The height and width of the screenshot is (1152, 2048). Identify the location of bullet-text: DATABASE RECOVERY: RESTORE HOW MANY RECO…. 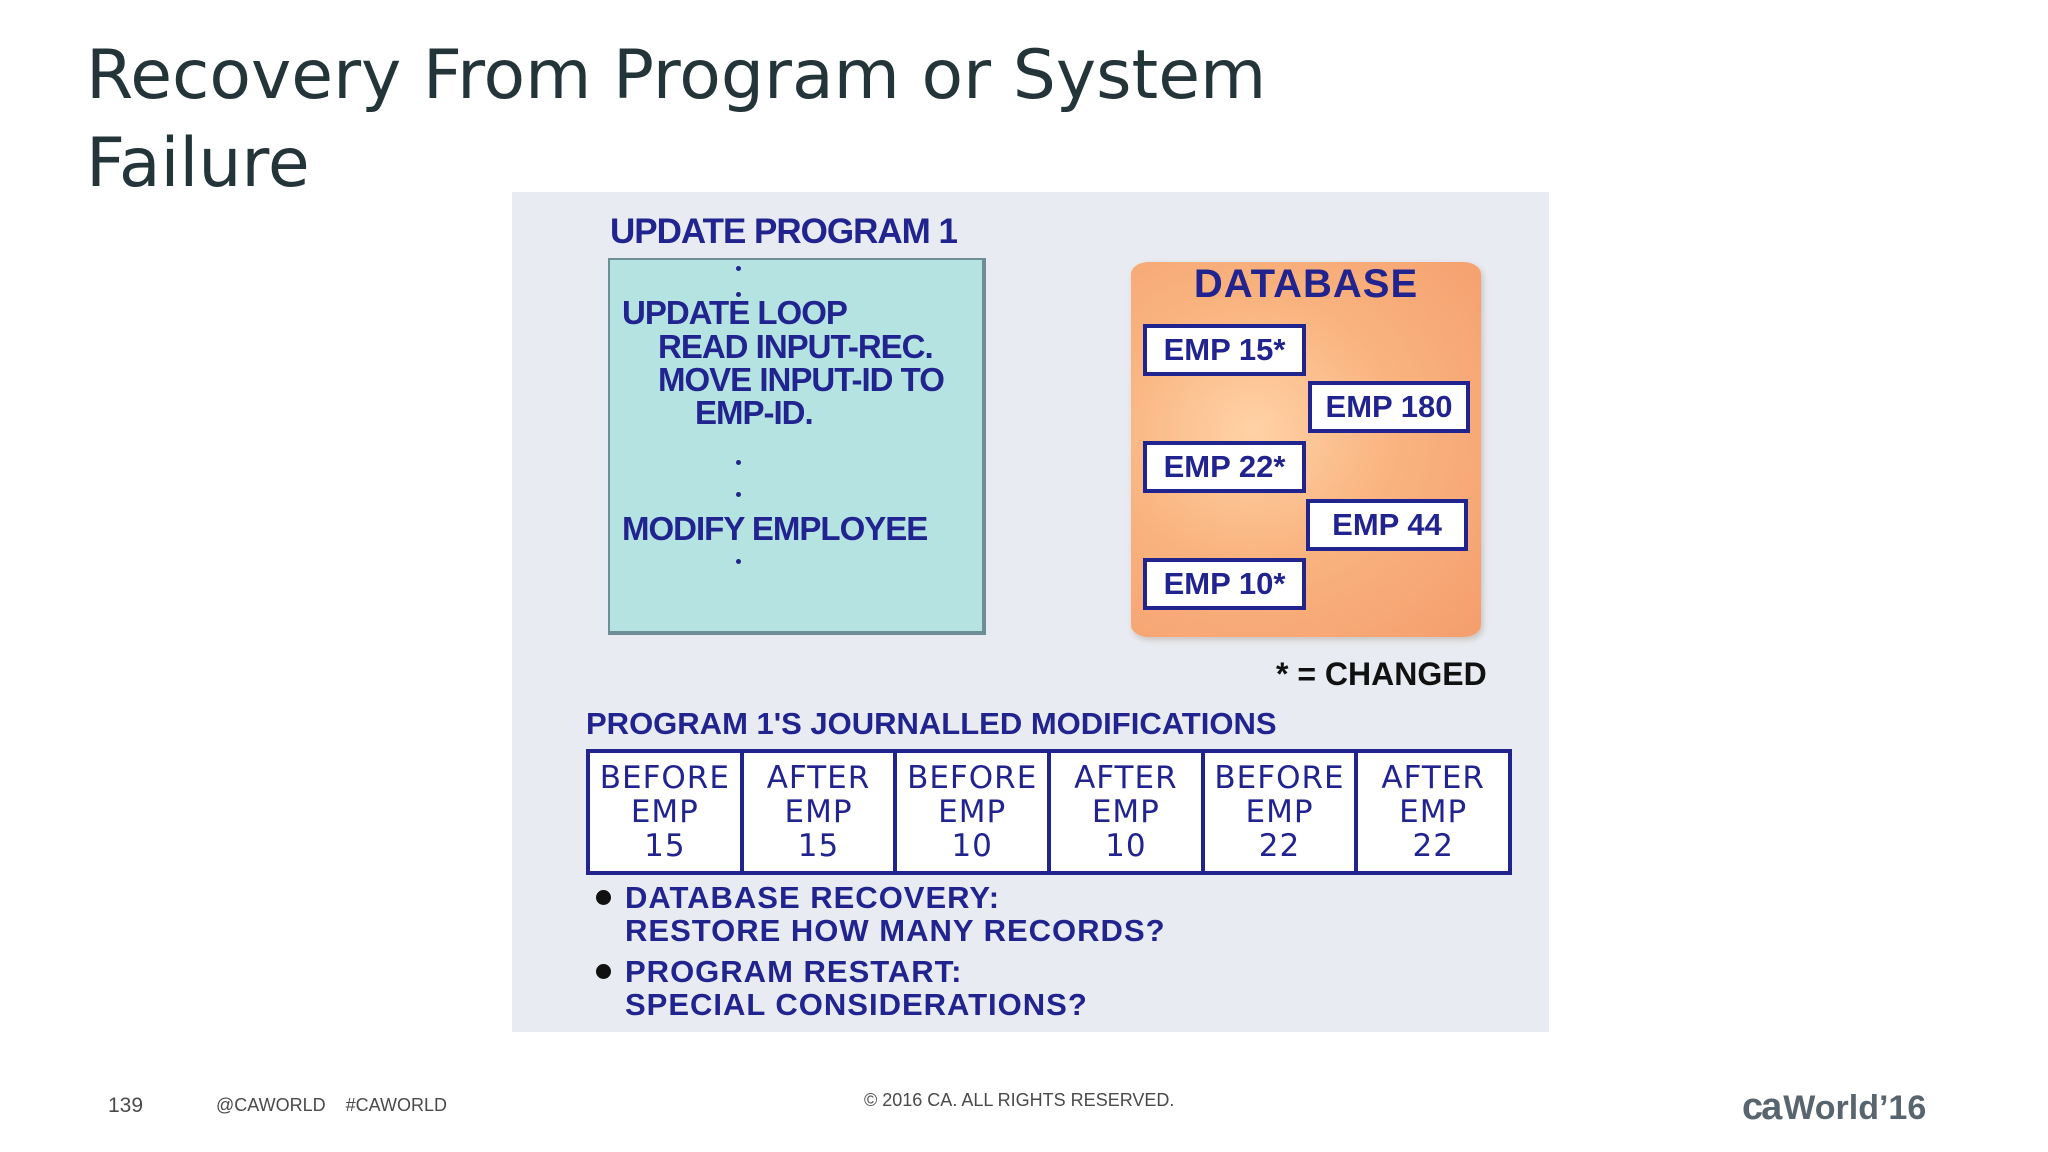
(895, 914).